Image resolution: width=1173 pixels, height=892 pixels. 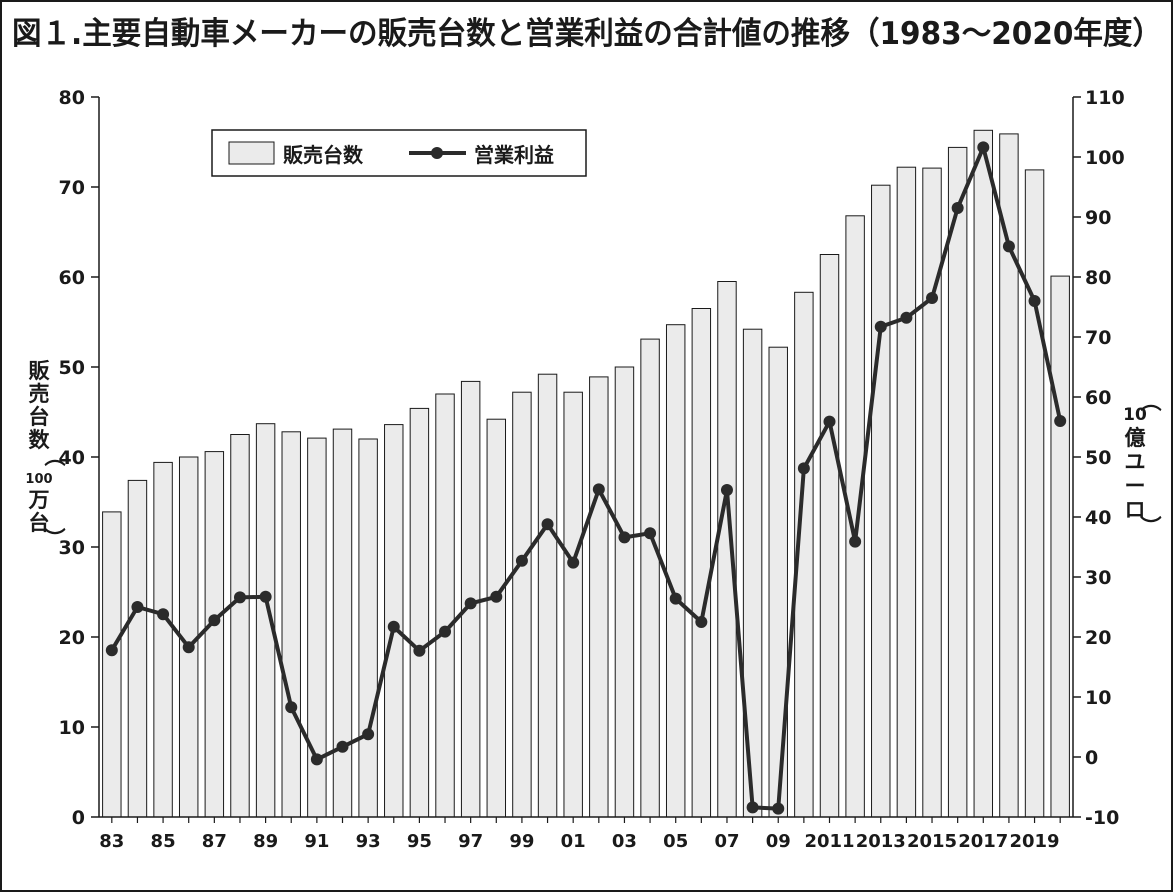 I want to click on left-axis-title-char: 売, so click(x=39, y=394).